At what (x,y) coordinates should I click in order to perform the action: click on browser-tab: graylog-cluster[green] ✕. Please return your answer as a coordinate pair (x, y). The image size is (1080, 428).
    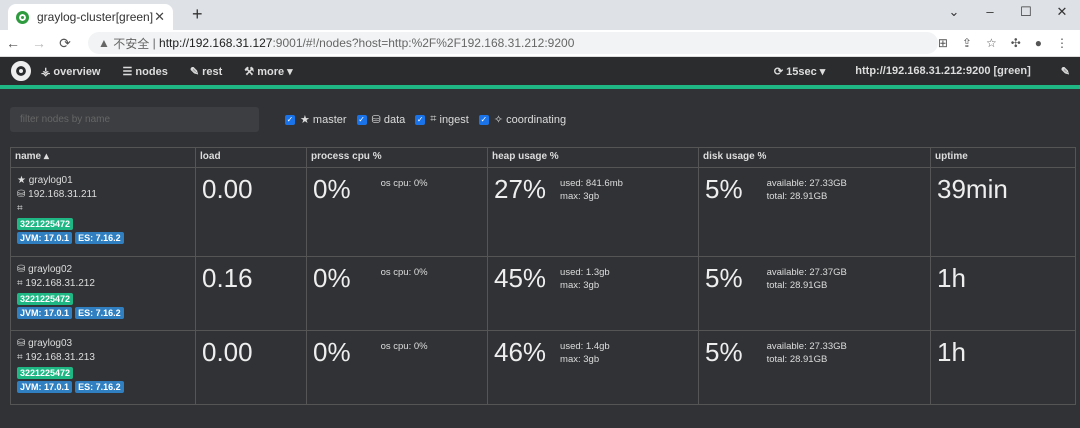
    Looking at the image, I should click on (90, 17).